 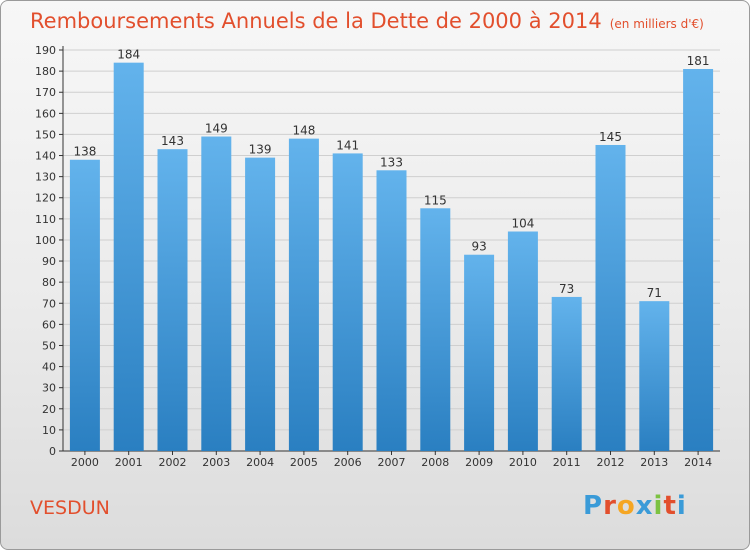 What do you see at coordinates (216, 129) in the screenshot?
I see `data-label-2003: 149` at bounding box center [216, 129].